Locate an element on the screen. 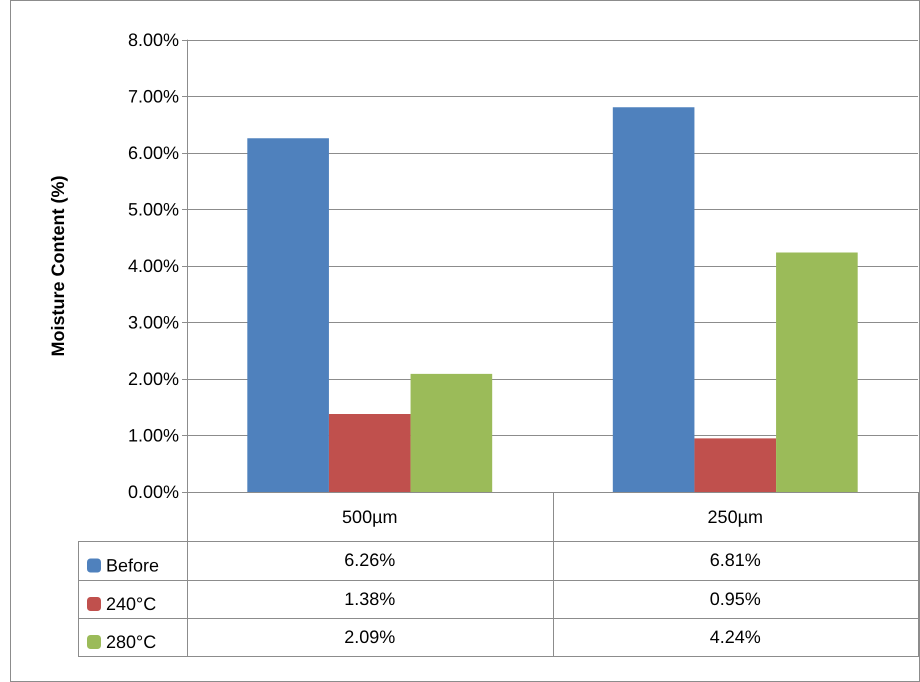 This screenshot has width=920, height=682. y-tick-label: 0.00% is located at coordinates (153, 492).